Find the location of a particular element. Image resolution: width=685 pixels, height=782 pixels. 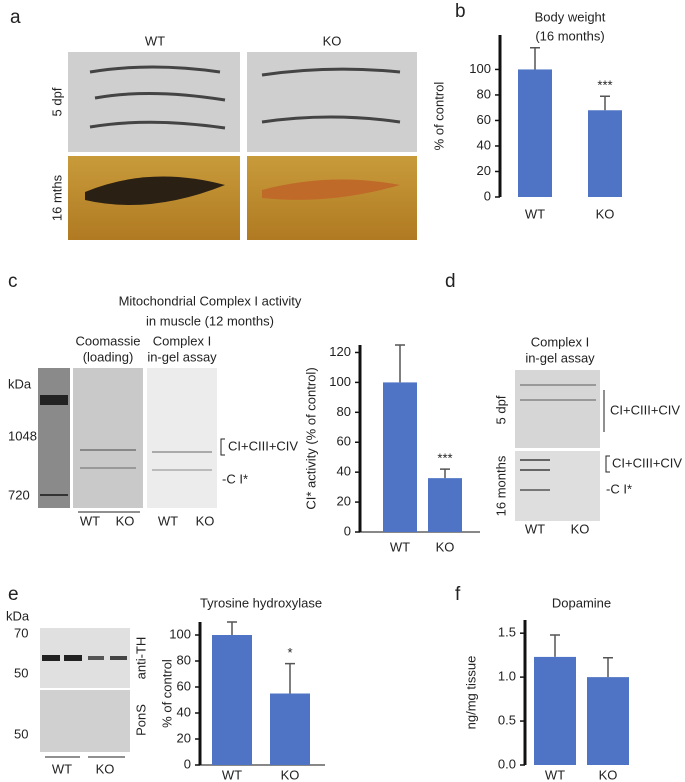

y-tick-label: 0.0 is located at coordinates (507, 763).